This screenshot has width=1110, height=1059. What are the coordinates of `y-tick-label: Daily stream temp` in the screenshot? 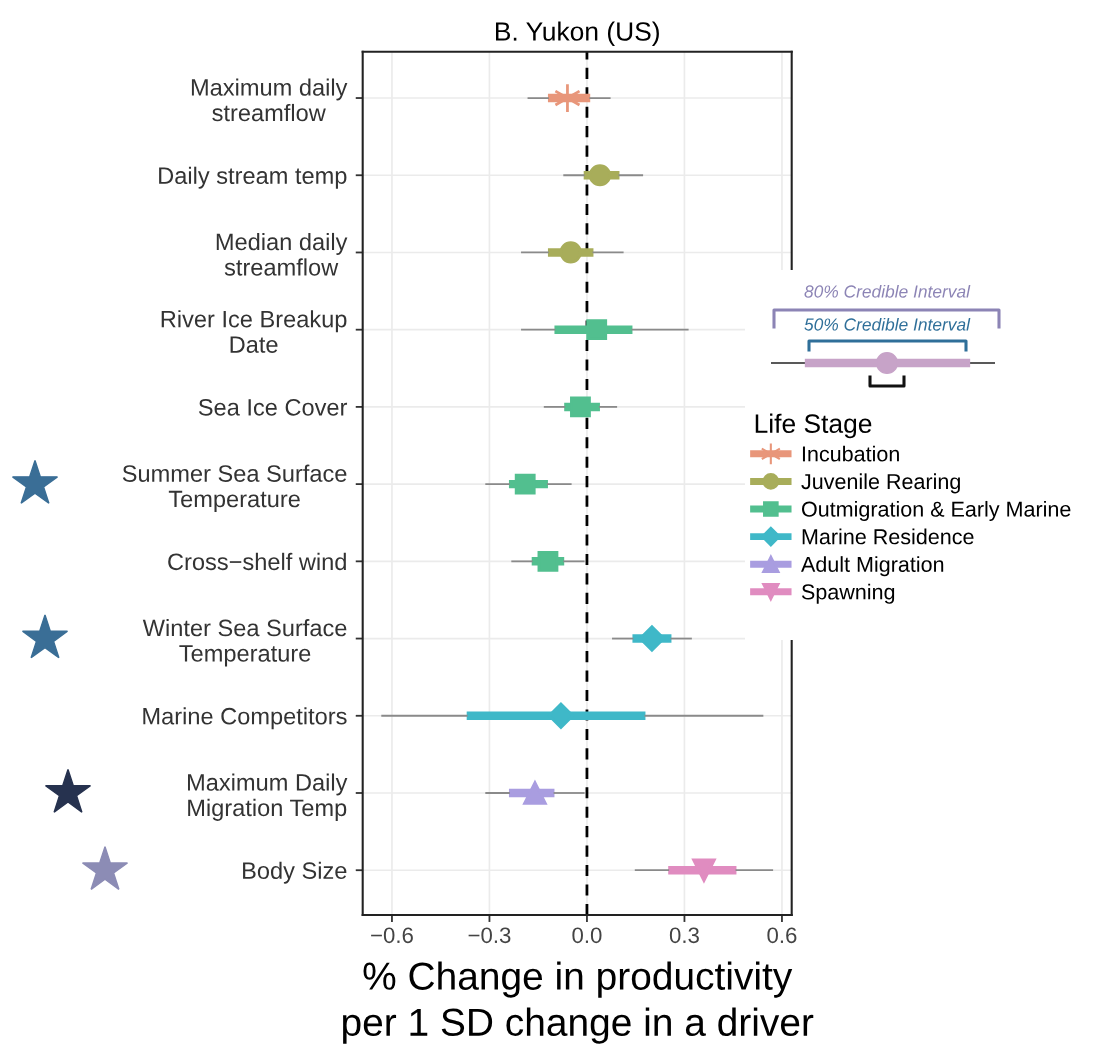 It's located at (253, 177).